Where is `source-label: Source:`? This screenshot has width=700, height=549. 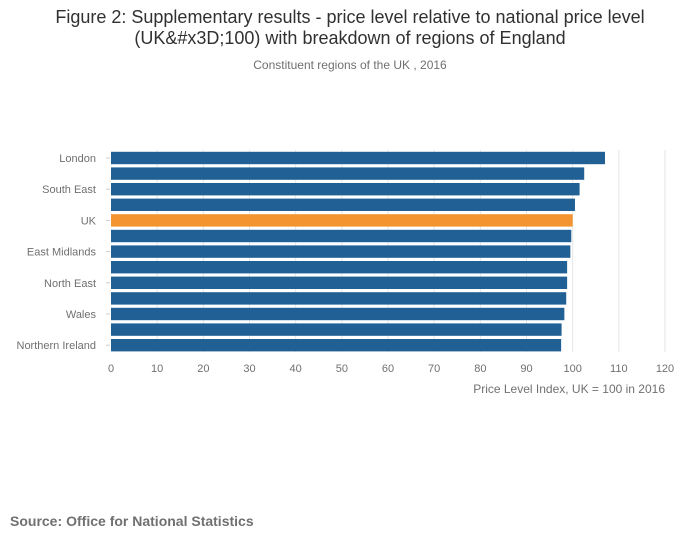
source-label: Source: is located at coordinates (36, 521).